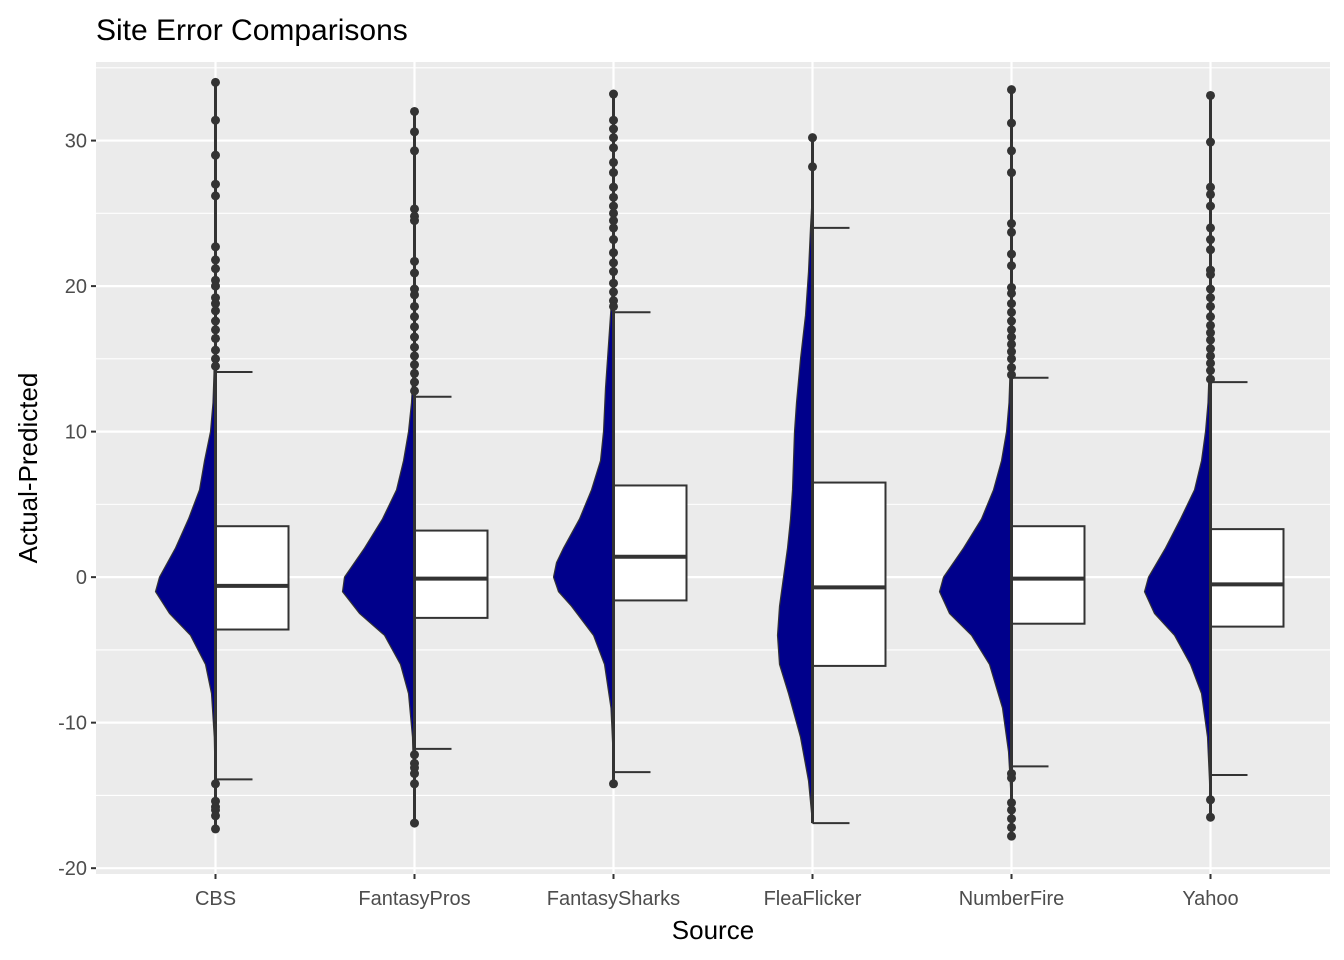  What do you see at coordinates (215, 899) in the screenshot?
I see `x-tick-label: CBS` at bounding box center [215, 899].